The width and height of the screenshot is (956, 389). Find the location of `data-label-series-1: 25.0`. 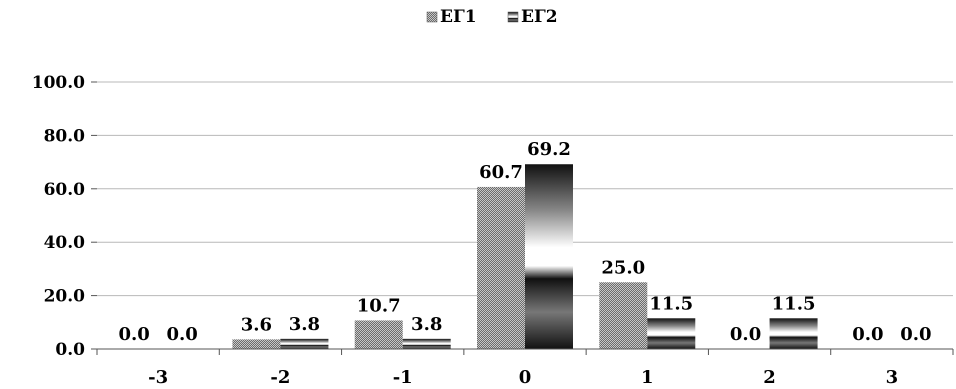

data-label-series-1: 25.0 is located at coordinates (623, 267).